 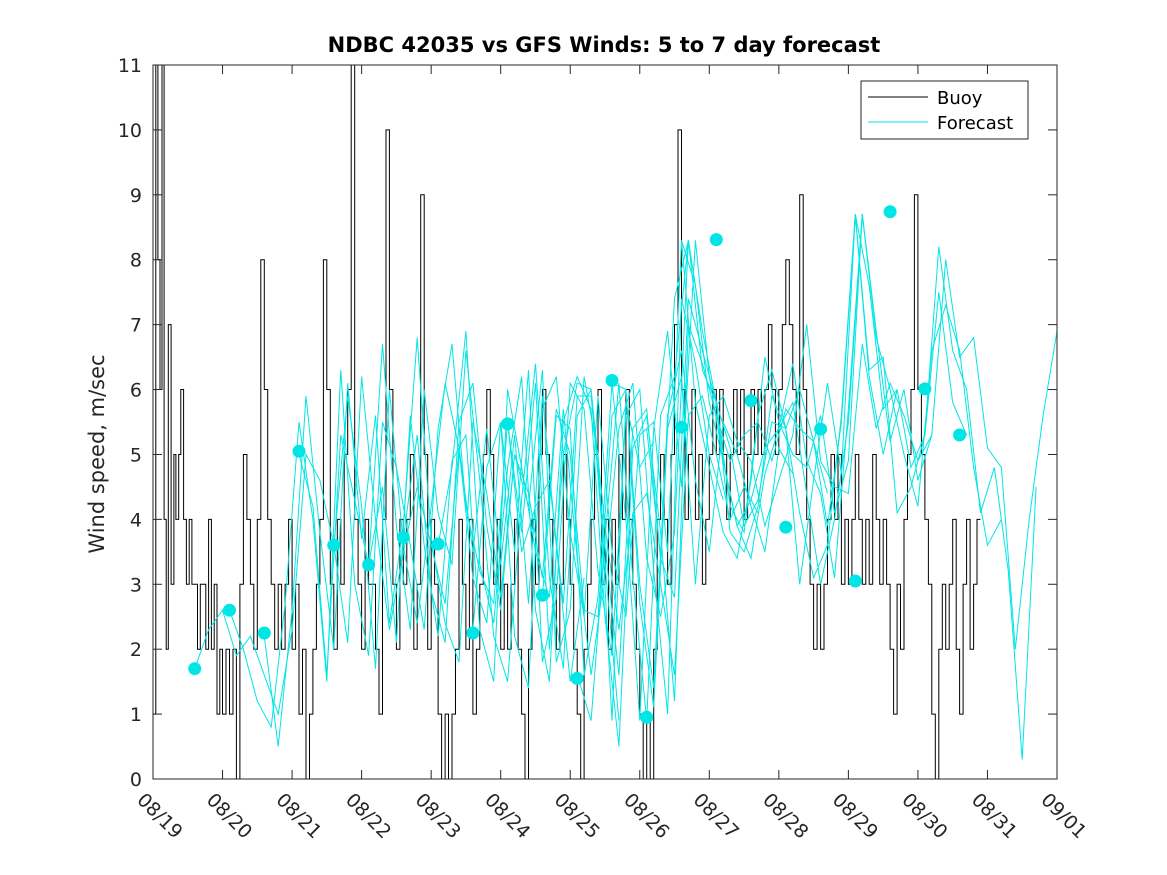 I want to click on legend: Buoy Forecast, so click(x=944, y=110).